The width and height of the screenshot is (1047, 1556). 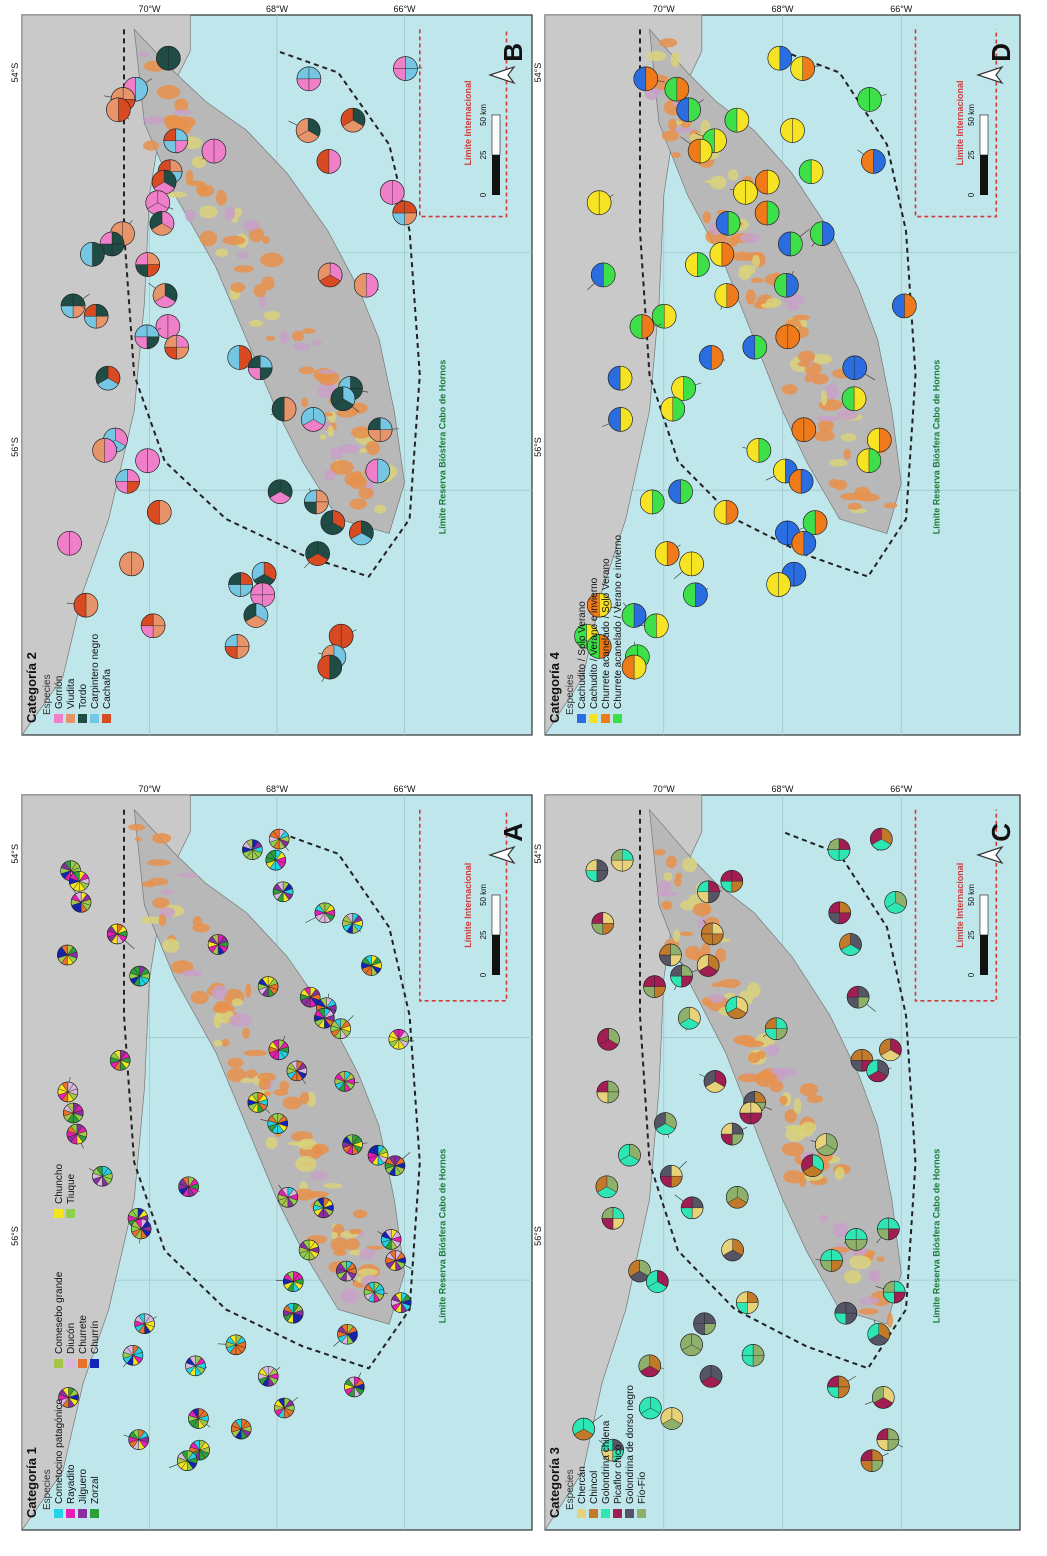 What do you see at coordinates (71, 1484) in the screenshot?
I see `legend-item-label: Rayadito` at bounding box center [71, 1484].